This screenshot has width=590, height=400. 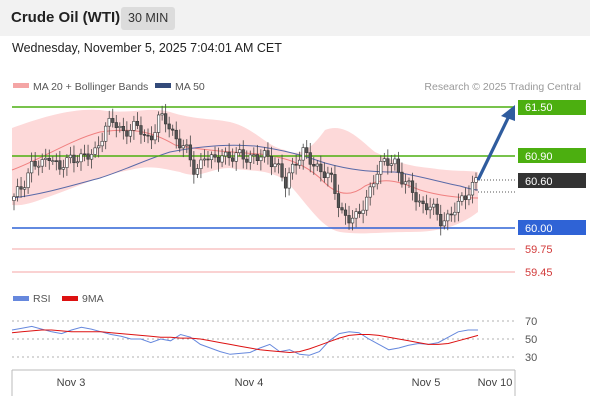 What do you see at coordinates (539, 182) in the screenshot?
I see `svg-text: 60.60` at bounding box center [539, 182].